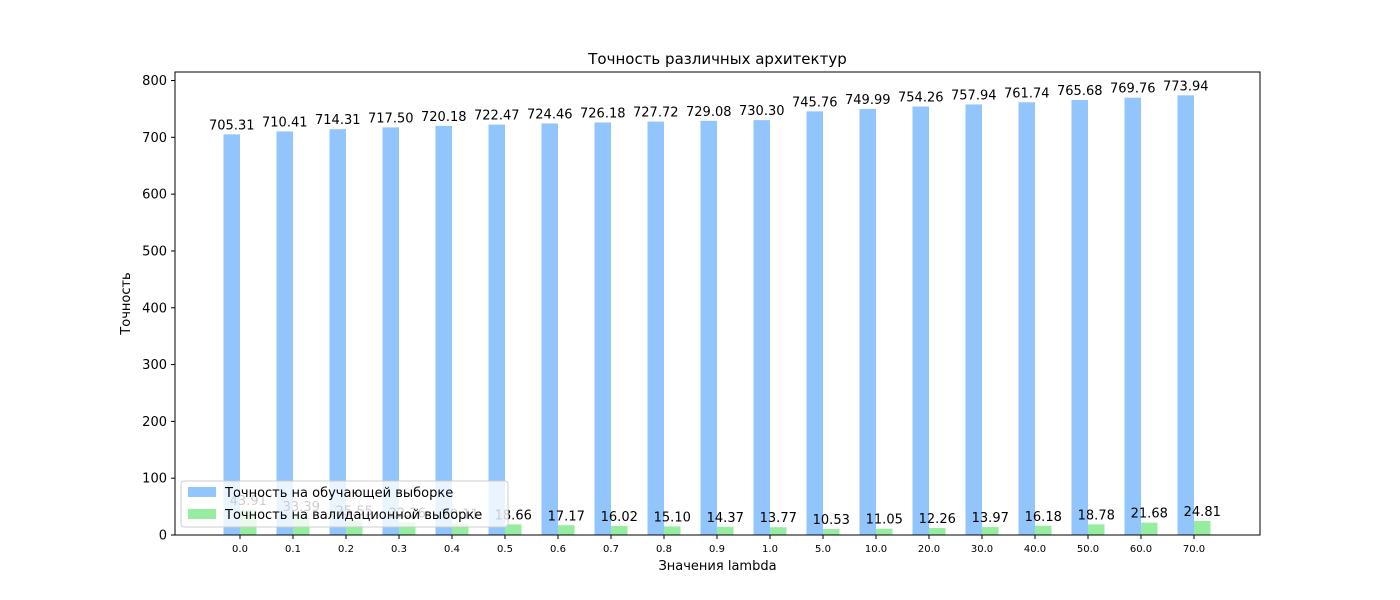  What do you see at coordinates (154, 81) in the screenshot?
I see `y-tick-label-8: 800` at bounding box center [154, 81].